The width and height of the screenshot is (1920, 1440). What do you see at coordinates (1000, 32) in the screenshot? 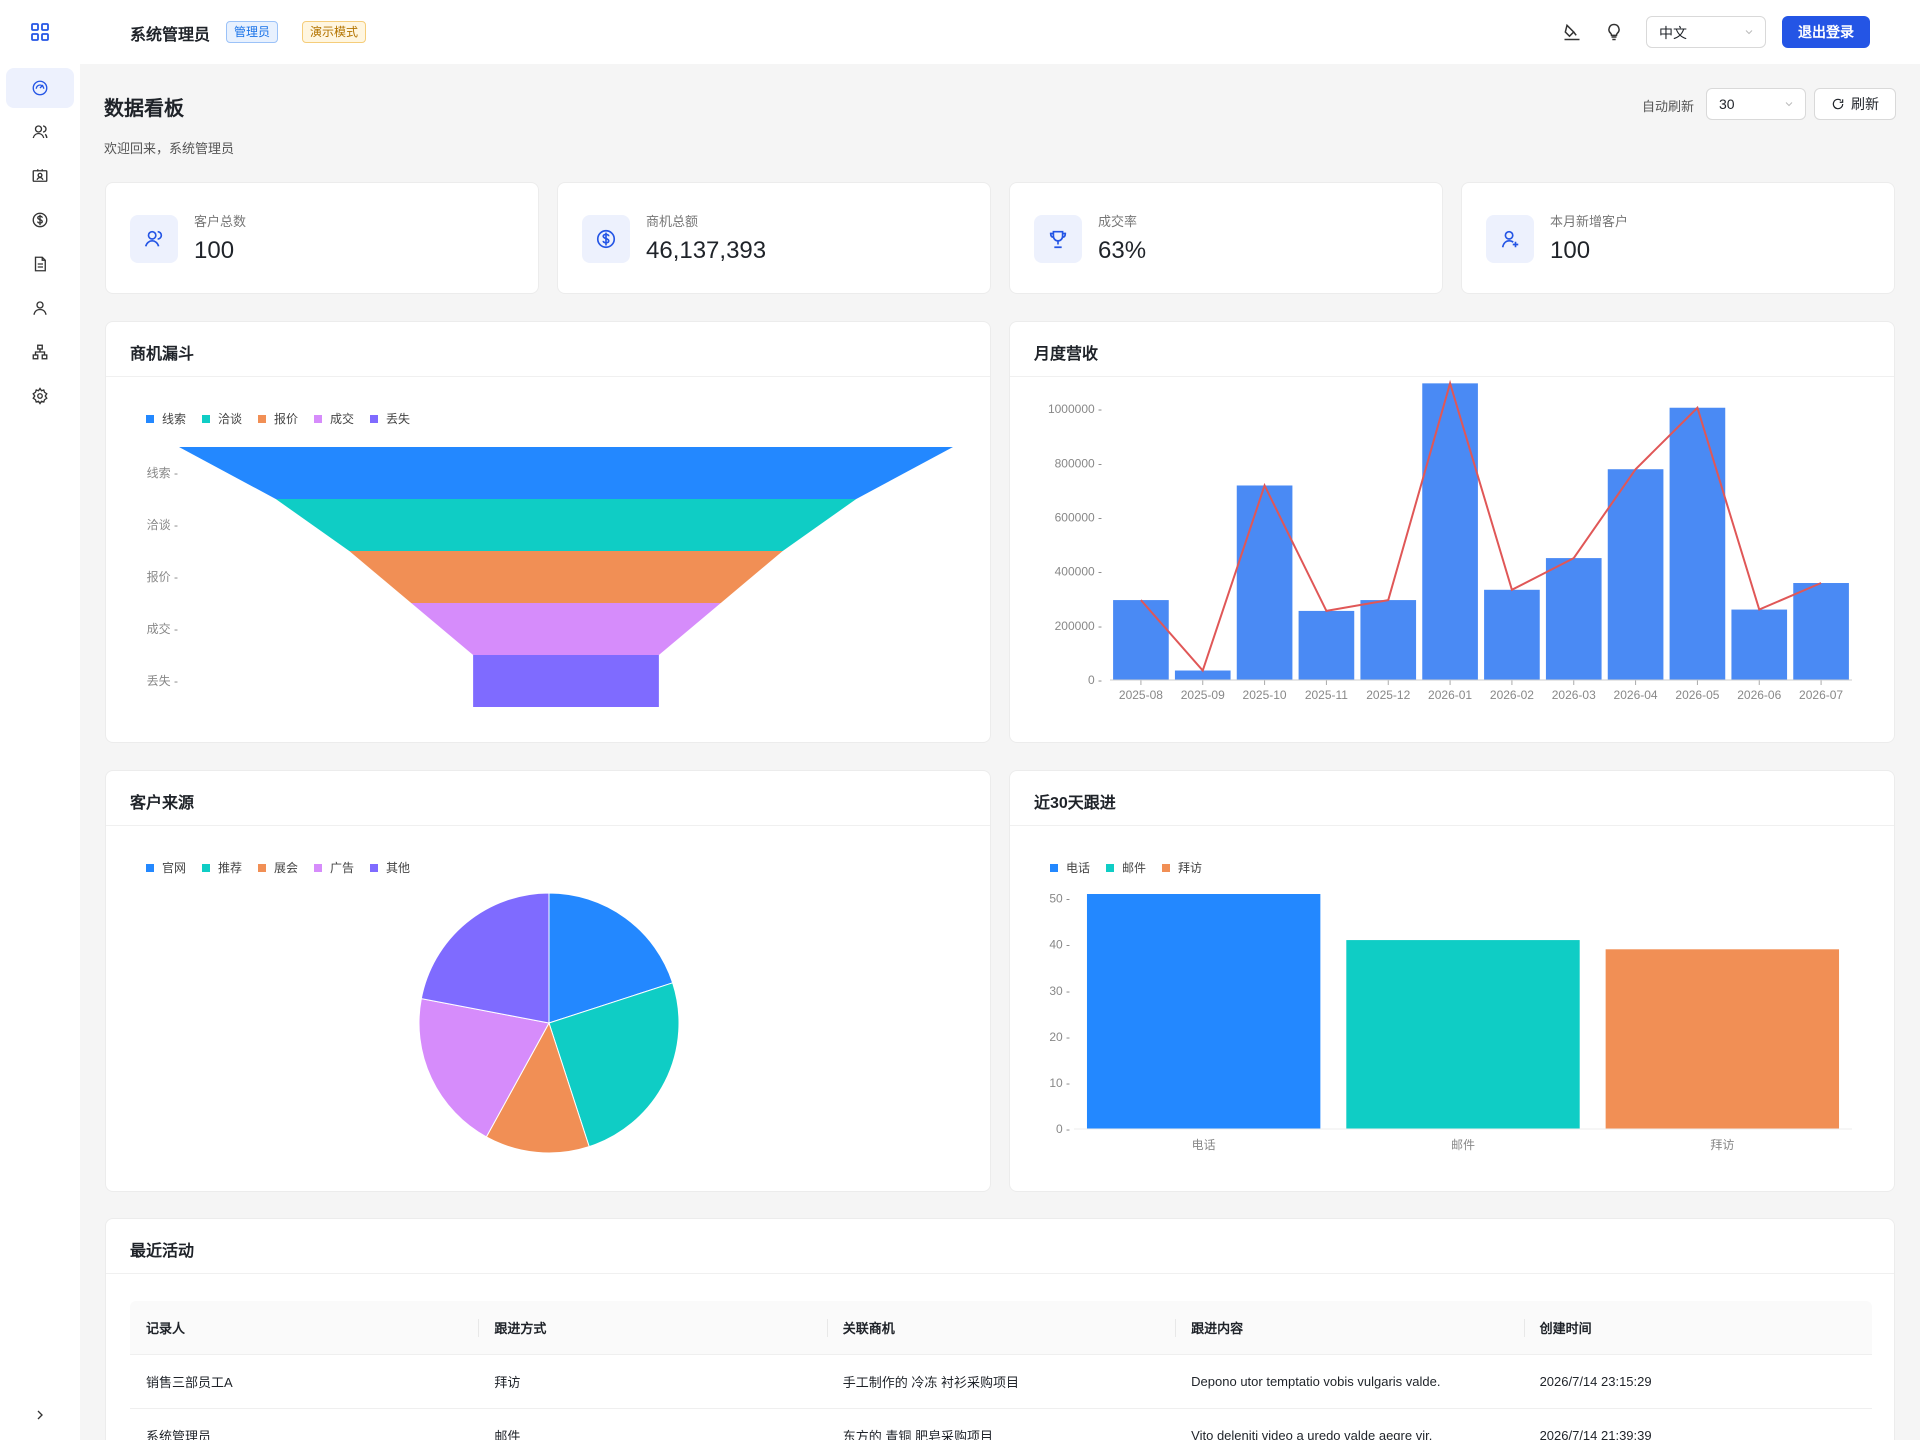
I see `top-header: 系统管理员 管理员 演示模式 中文 退出登录` at bounding box center [1000, 32].